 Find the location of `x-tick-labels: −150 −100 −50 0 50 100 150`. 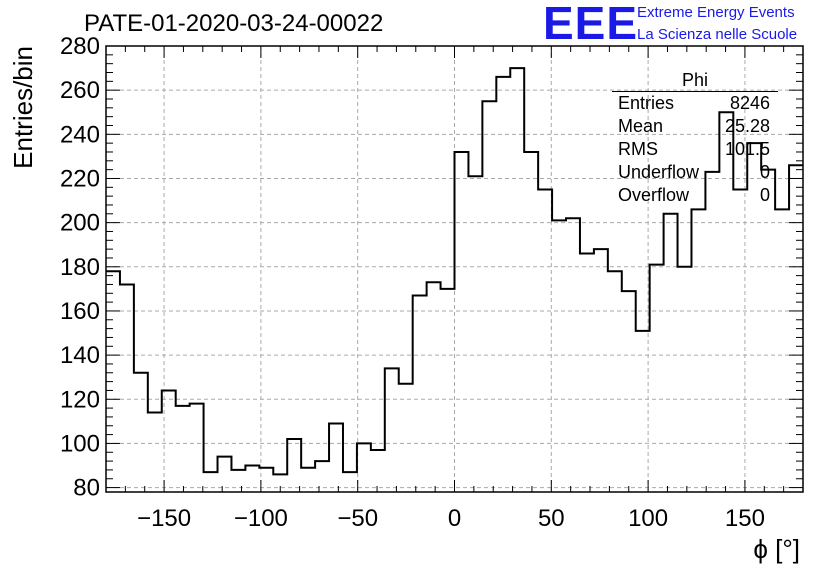

x-tick-labels: −150 −100 −50 0 50 100 150 is located at coordinates (451, 518).